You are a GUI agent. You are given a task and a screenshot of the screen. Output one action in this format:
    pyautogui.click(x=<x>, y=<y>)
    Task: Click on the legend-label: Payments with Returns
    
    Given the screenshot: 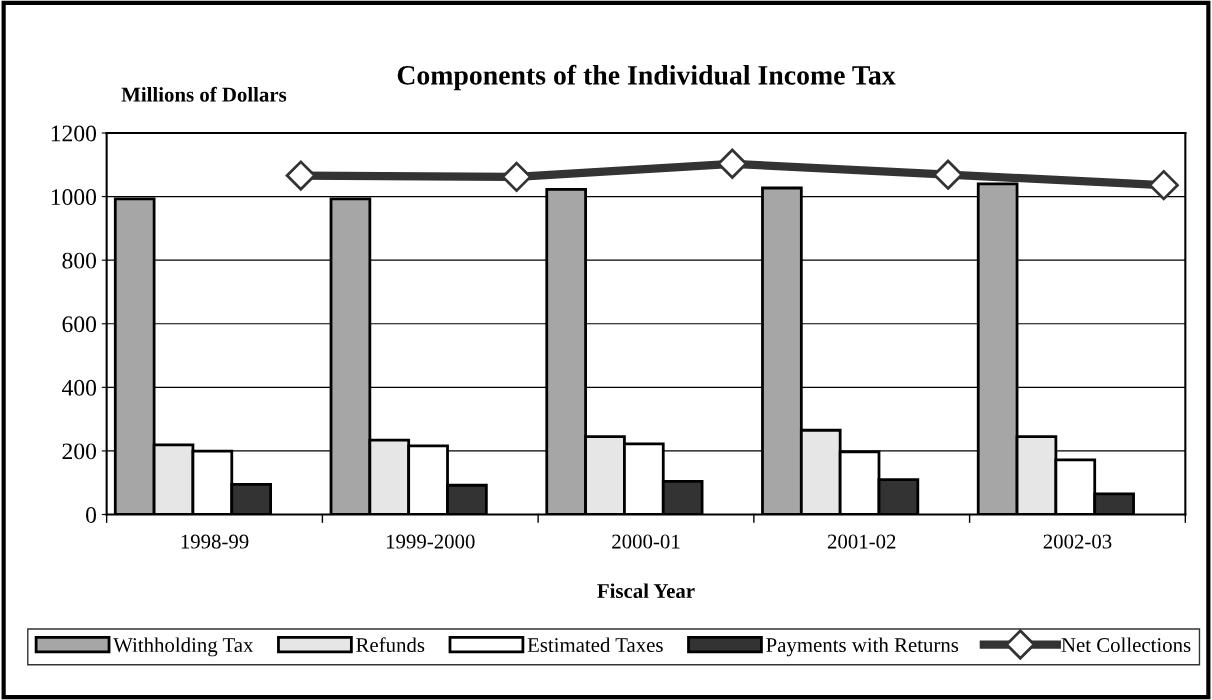 What is the action you would take?
    pyautogui.click(x=862, y=647)
    